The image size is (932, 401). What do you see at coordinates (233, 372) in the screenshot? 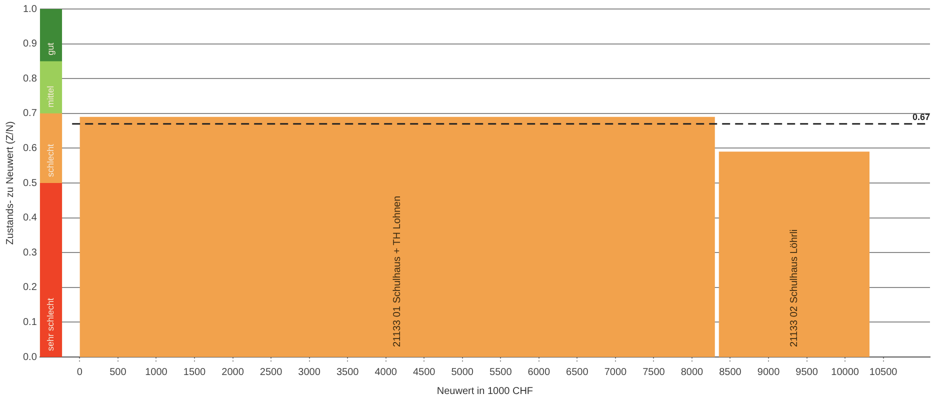
I see `x-tick-label: 2000` at bounding box center [233, 372].